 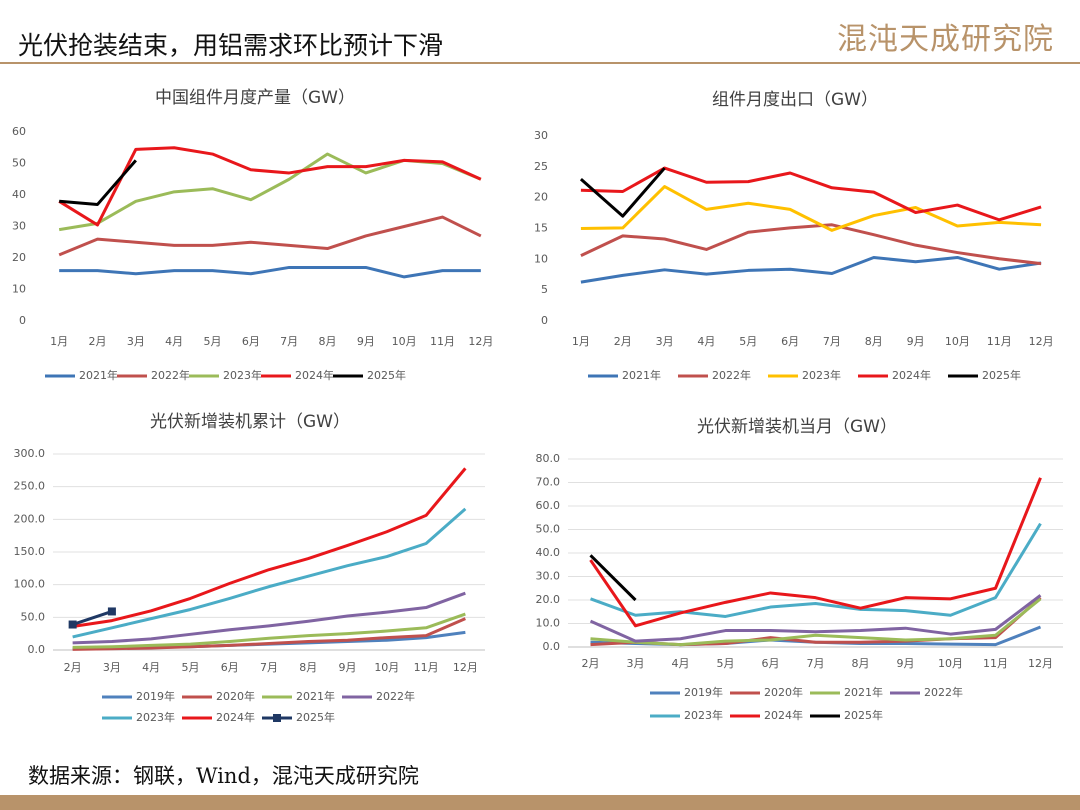 I want to click on y-tick-label: 0, so click(x=544, y=320).